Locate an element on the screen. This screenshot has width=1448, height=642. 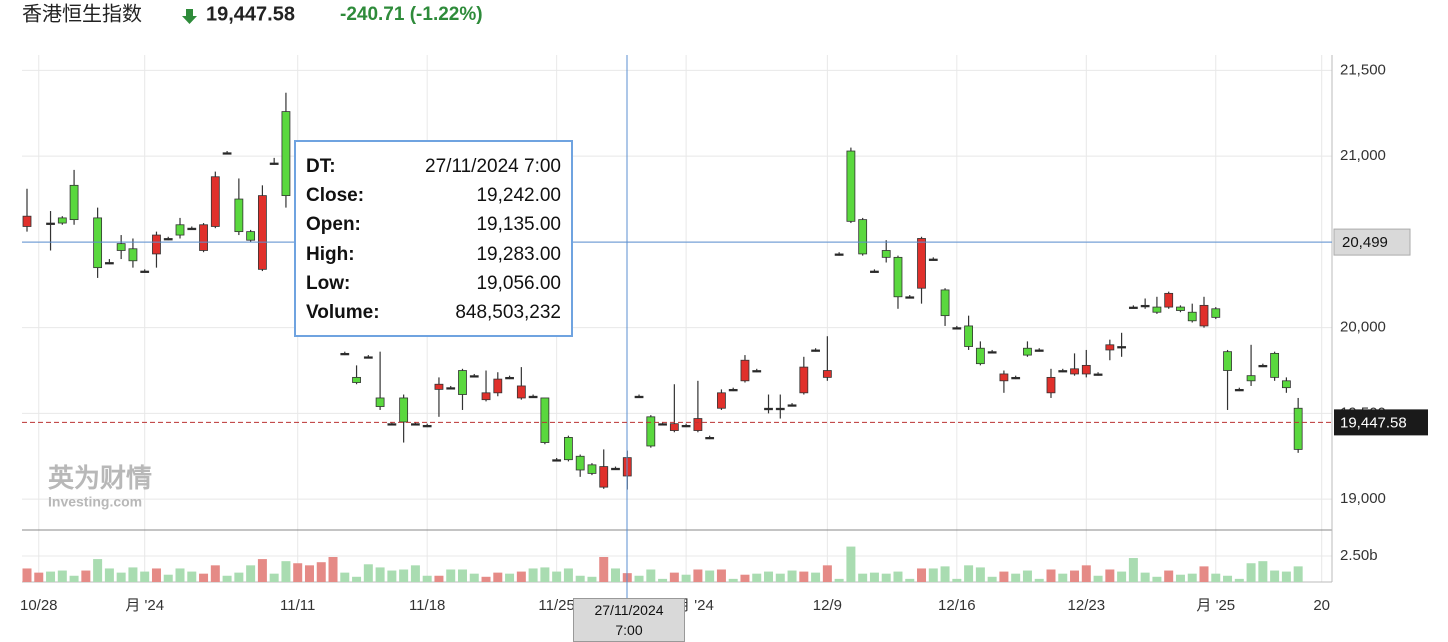
y-tick-label: 2.50b is located at coordinates (1359, 555).